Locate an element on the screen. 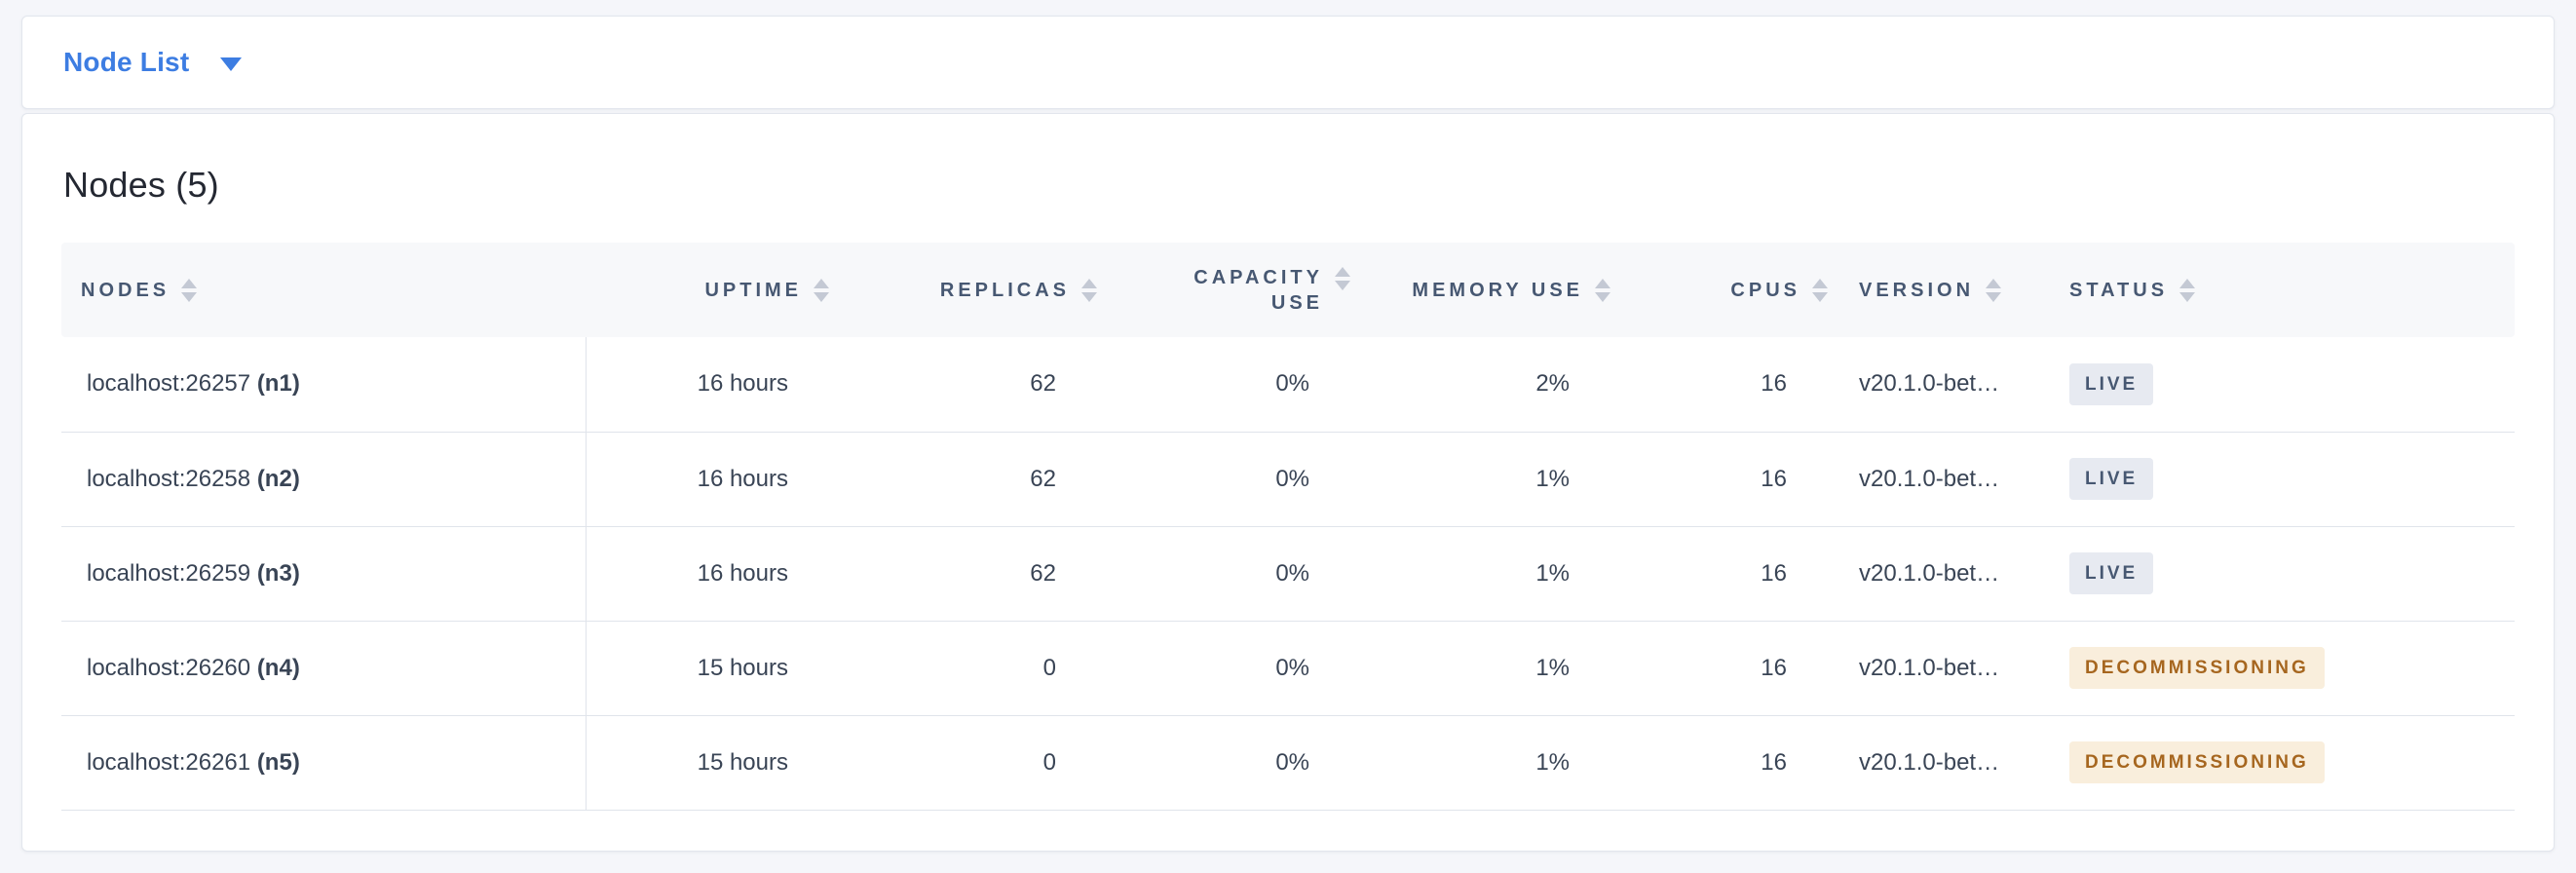  column-label: STATUS is located at coordinates (2119, 290).